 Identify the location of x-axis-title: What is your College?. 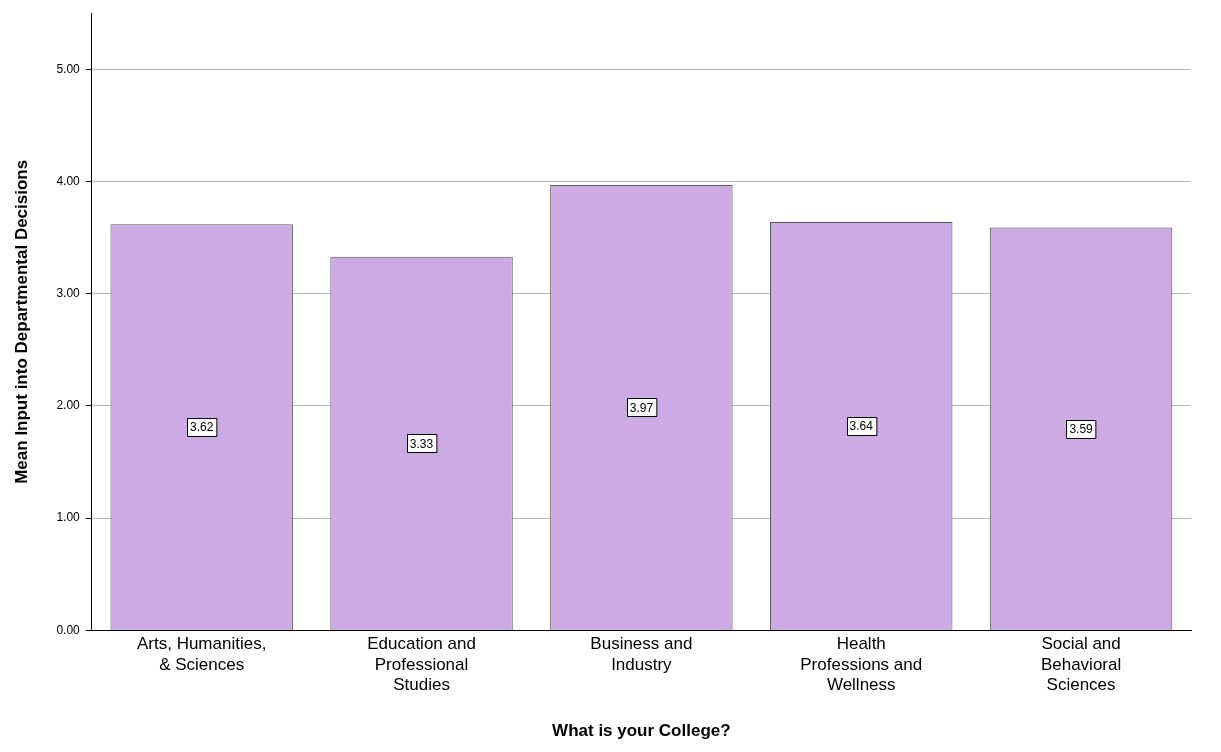
(641, 731).